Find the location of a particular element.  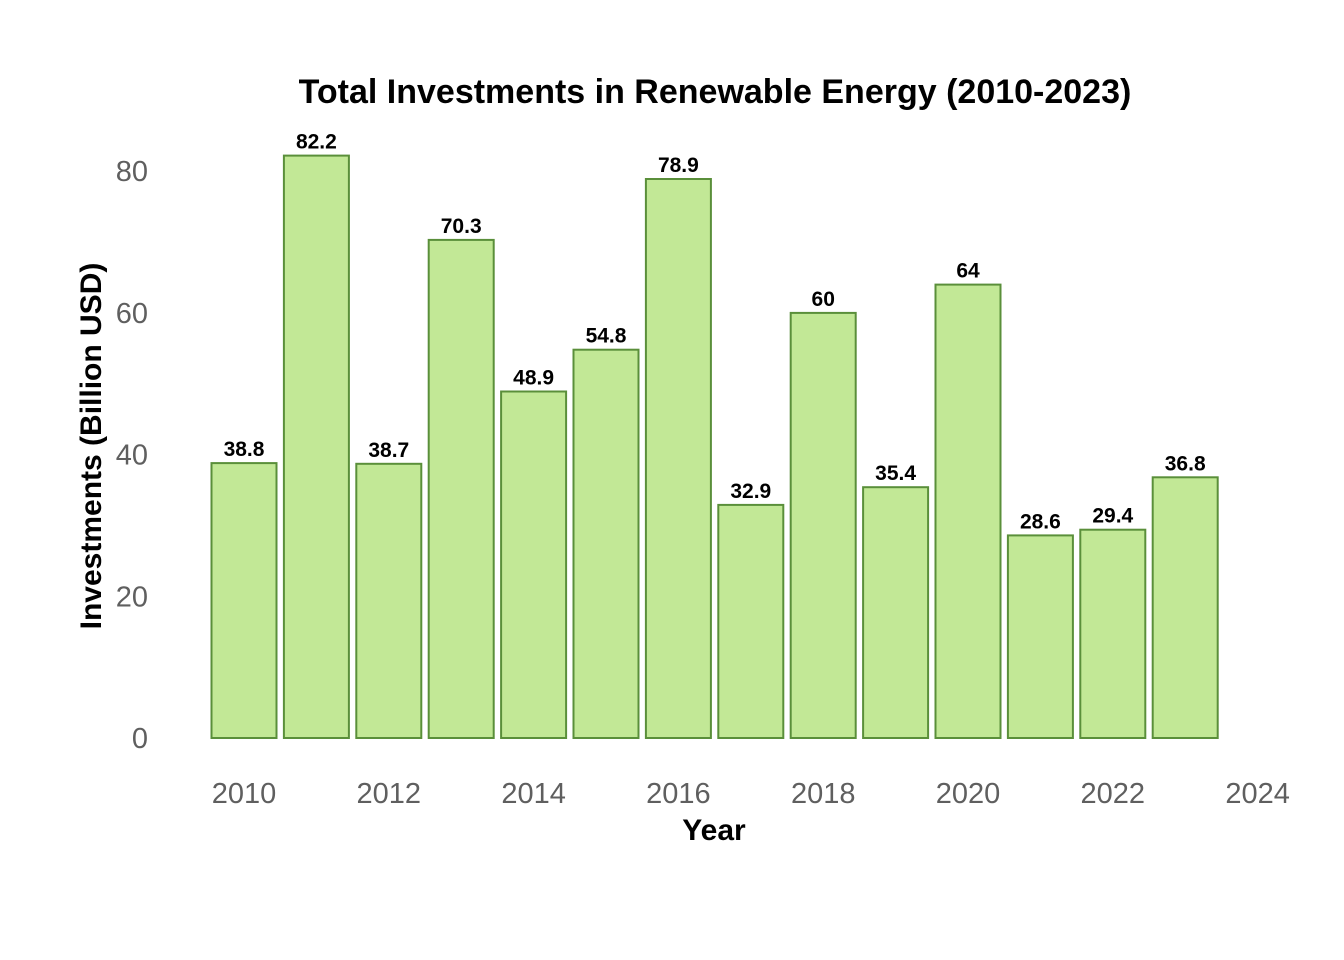

bar-2010 is located at coordinates (244, 600).